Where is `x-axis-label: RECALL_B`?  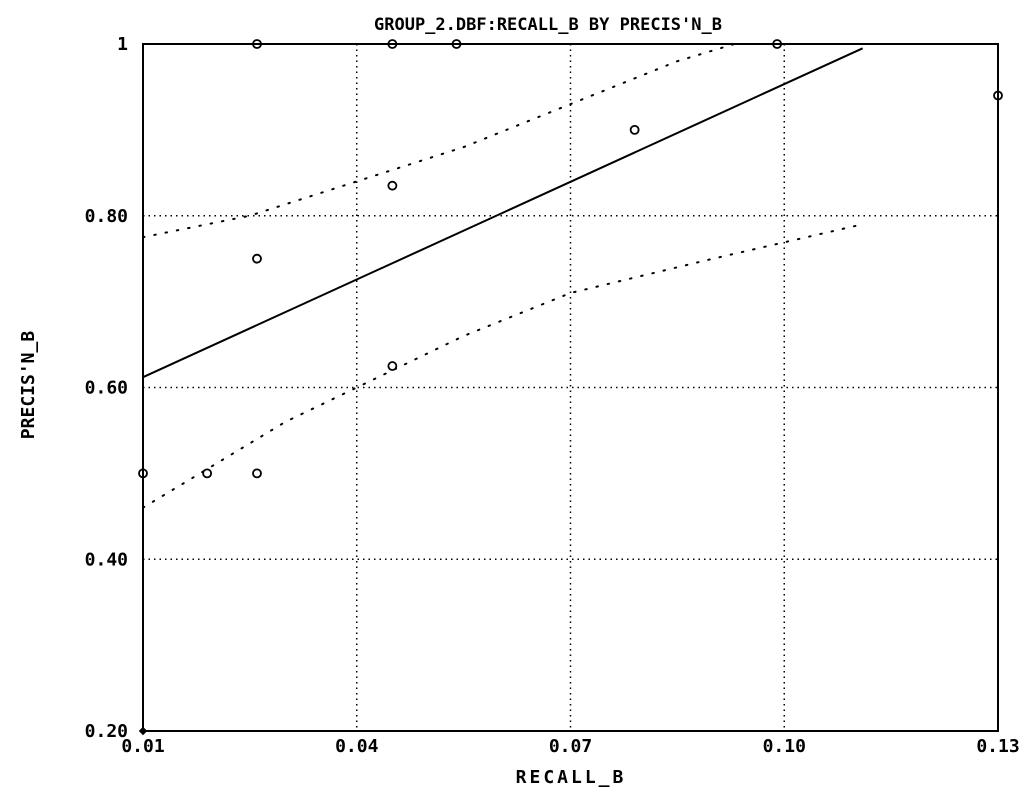
x-axis-label: RECALL_B is located at coordinates (571, 777).